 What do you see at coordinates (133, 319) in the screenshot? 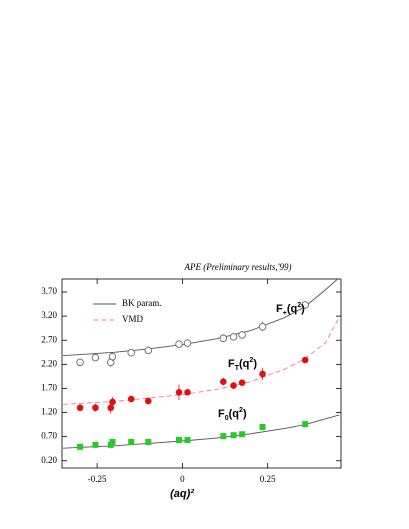
I see `legend-label: VMD` at bounding box center [133, 319].